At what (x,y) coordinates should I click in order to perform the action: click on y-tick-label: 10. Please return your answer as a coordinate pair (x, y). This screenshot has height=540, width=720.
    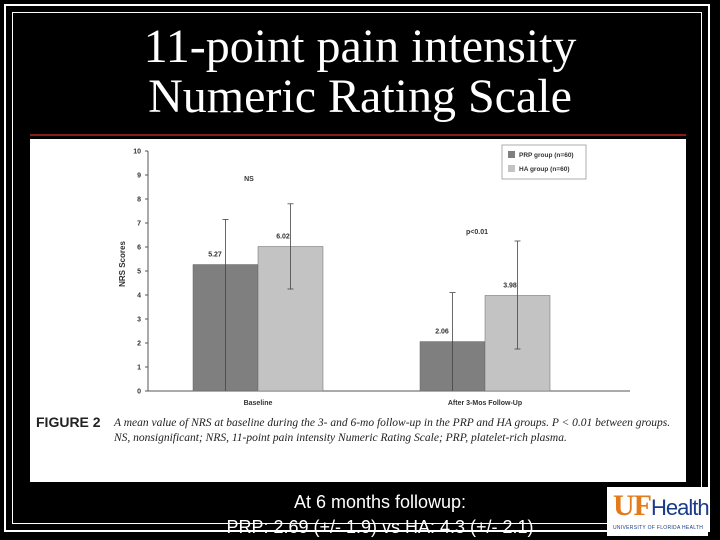
    Looking at the image, I should click on (137, 152).